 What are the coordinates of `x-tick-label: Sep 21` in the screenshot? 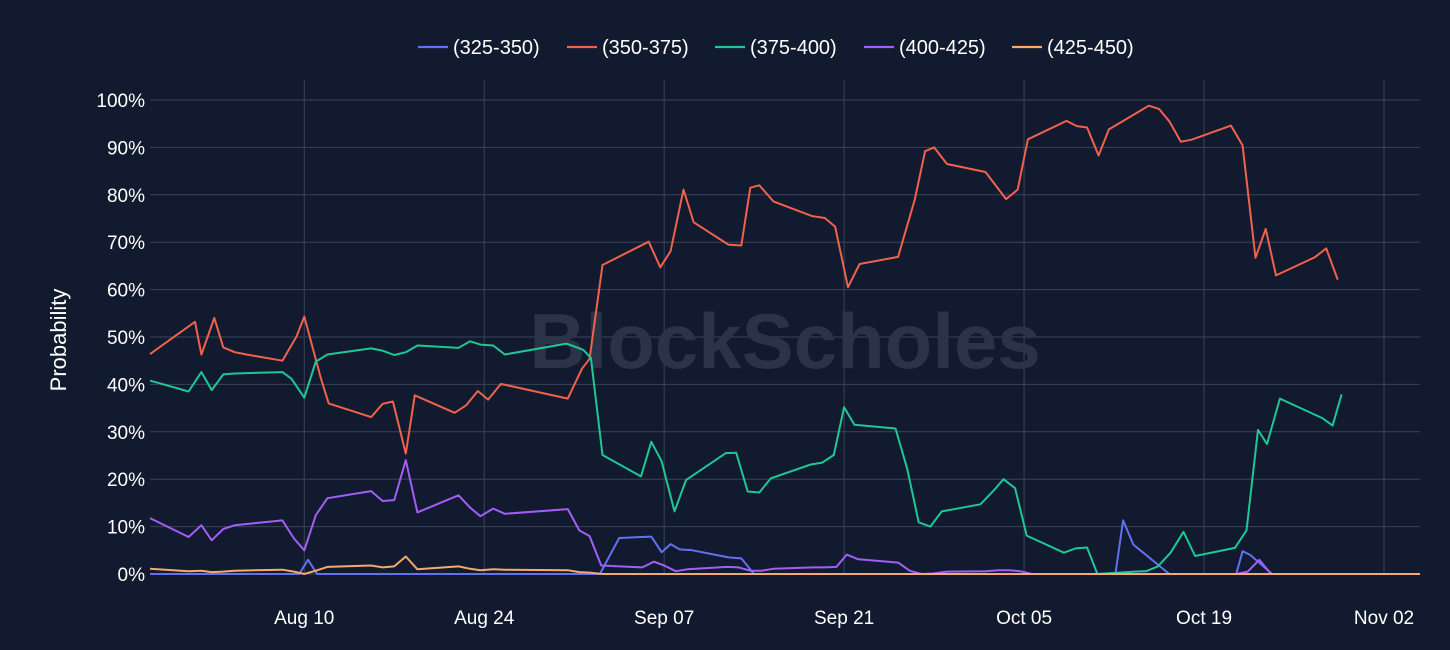 It's located at (844, 618).